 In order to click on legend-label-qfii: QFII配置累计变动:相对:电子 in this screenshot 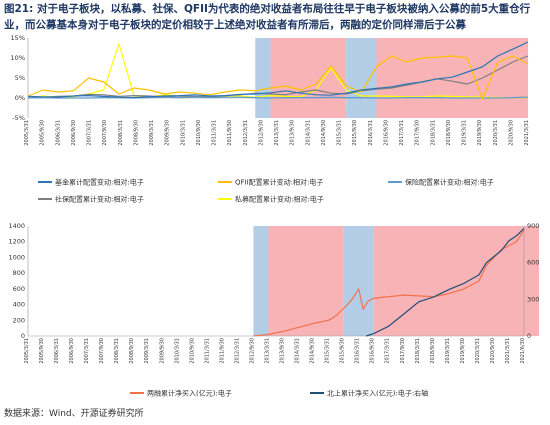, I will do `click(279, 182)`.